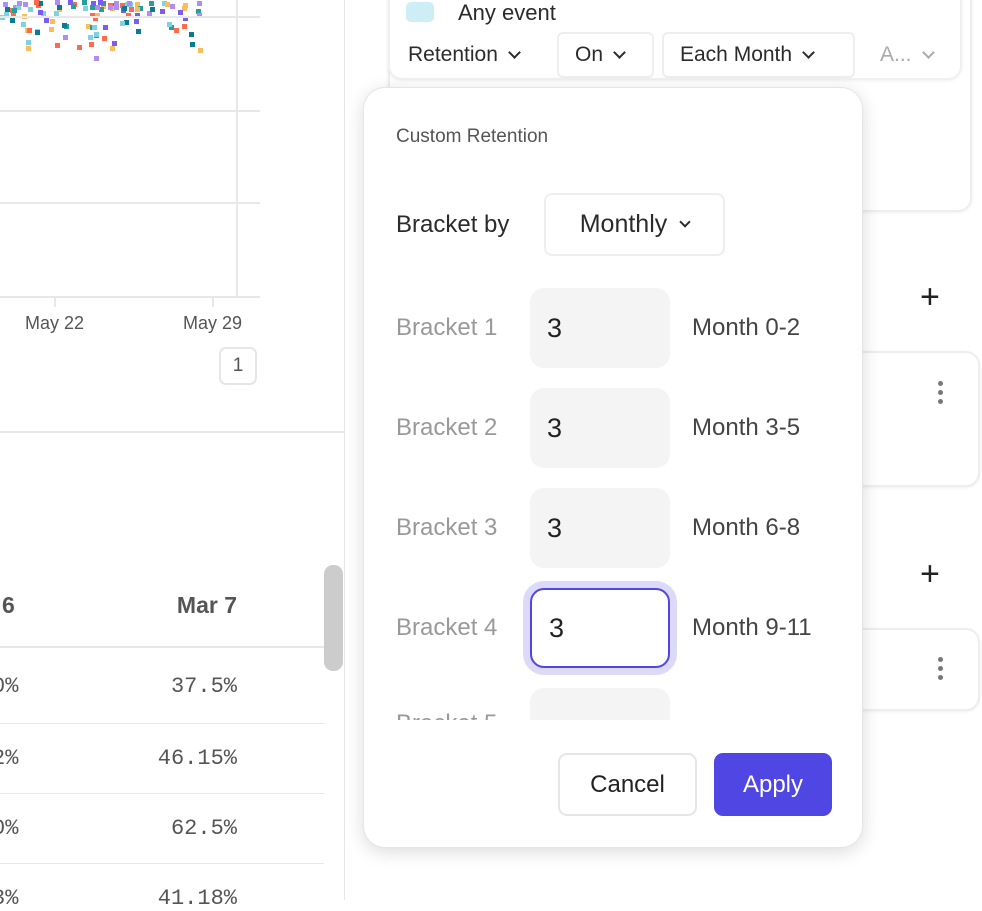 This screenshot has width=982, height=911. What do you see at coordinates (447, 427) in the screenshot?
I see `bracket-label: Bracket 2` at bounding box center [447, 427].